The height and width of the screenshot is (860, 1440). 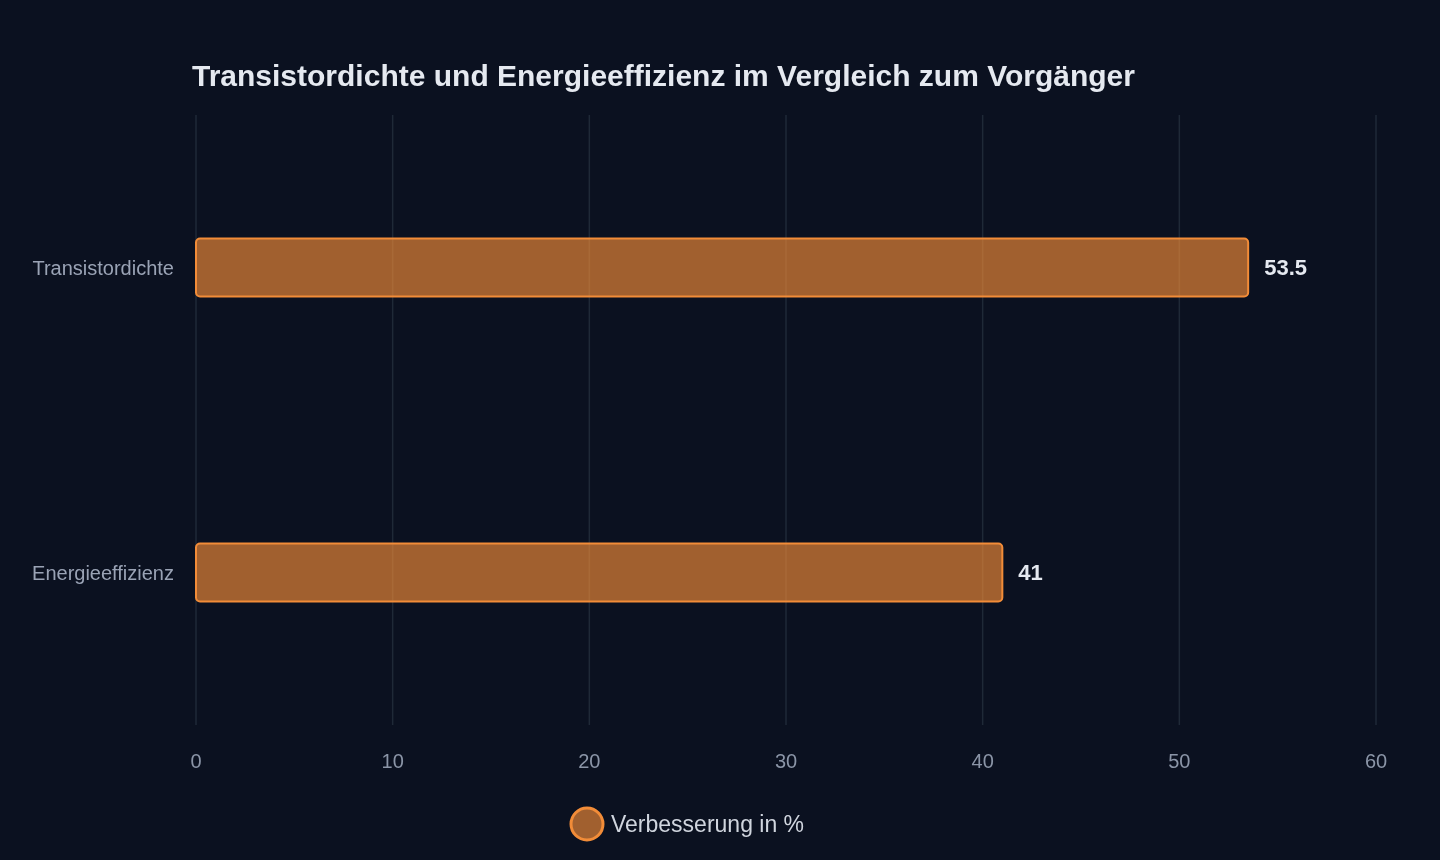 I want to click on data-label: 41, so click(x=1030, y=573).